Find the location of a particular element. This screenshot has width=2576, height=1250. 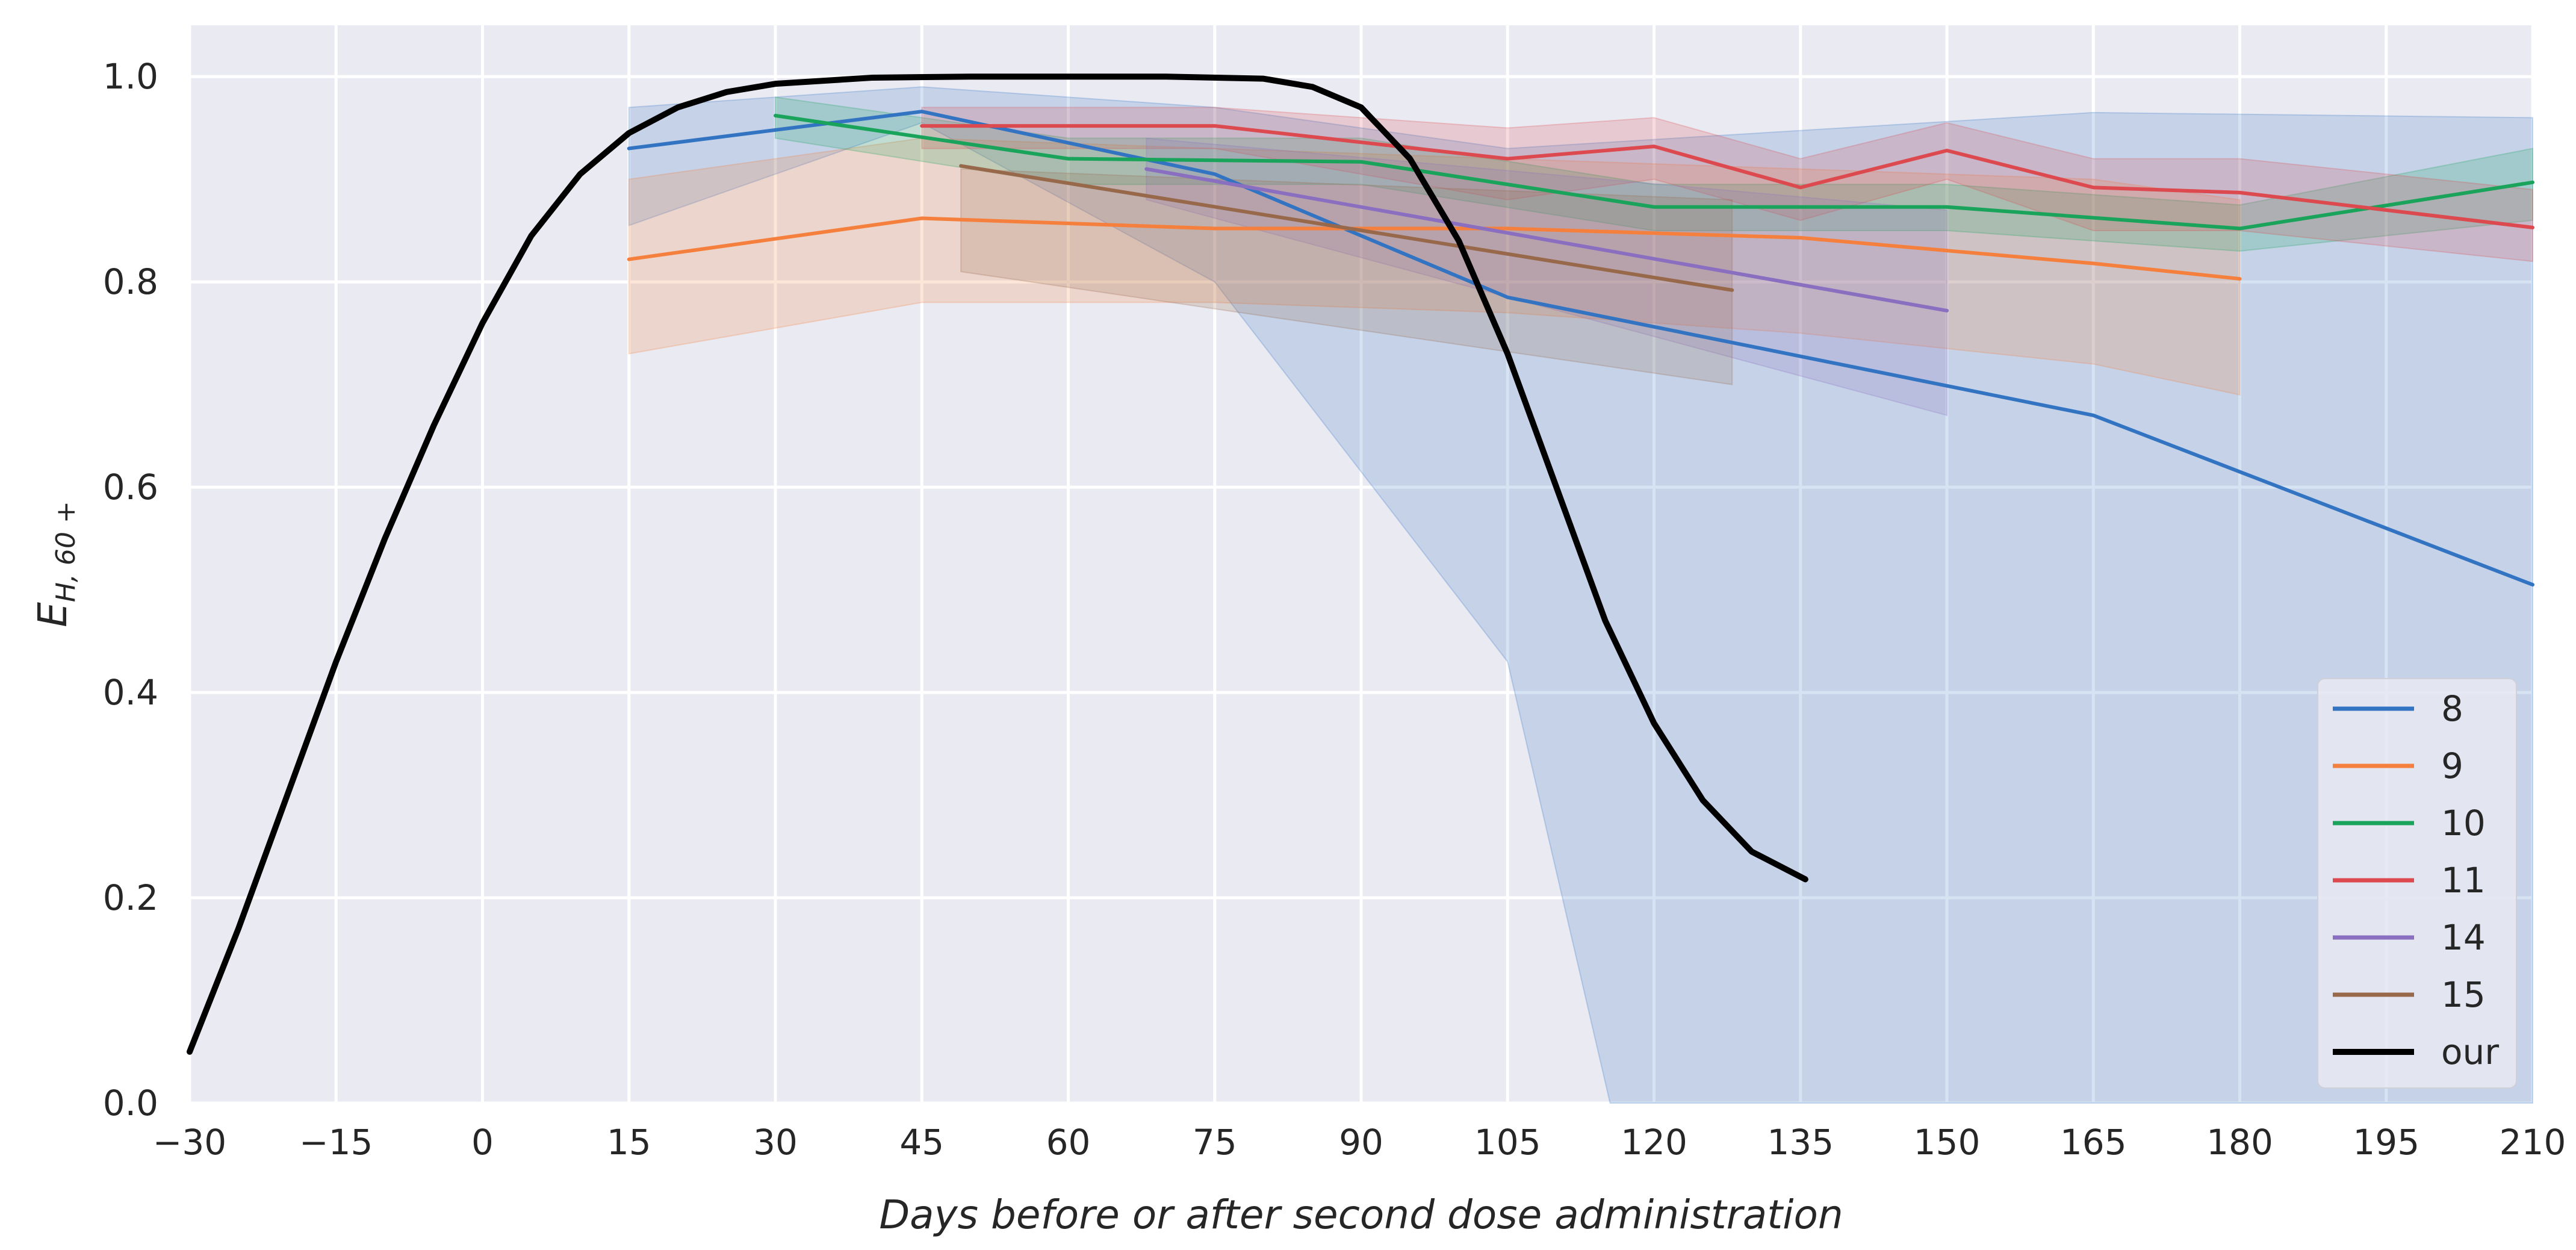

legend-label-our: our is located at coordinates (2470, 1052).